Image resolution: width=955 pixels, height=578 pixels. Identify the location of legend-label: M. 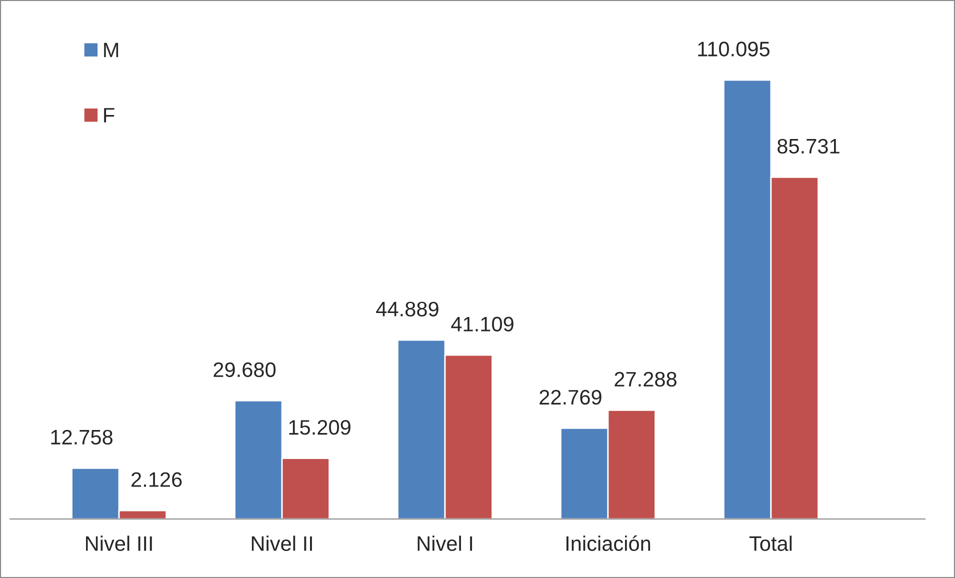
(111, 50).